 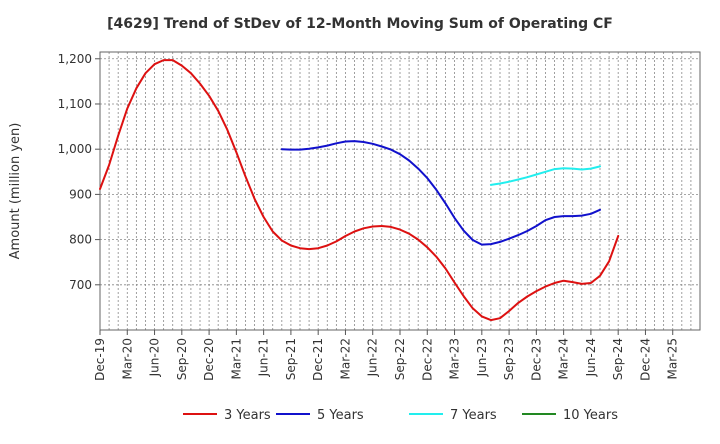 I want to click on y-tick-label: 1,000, so click(x=75, y=149).